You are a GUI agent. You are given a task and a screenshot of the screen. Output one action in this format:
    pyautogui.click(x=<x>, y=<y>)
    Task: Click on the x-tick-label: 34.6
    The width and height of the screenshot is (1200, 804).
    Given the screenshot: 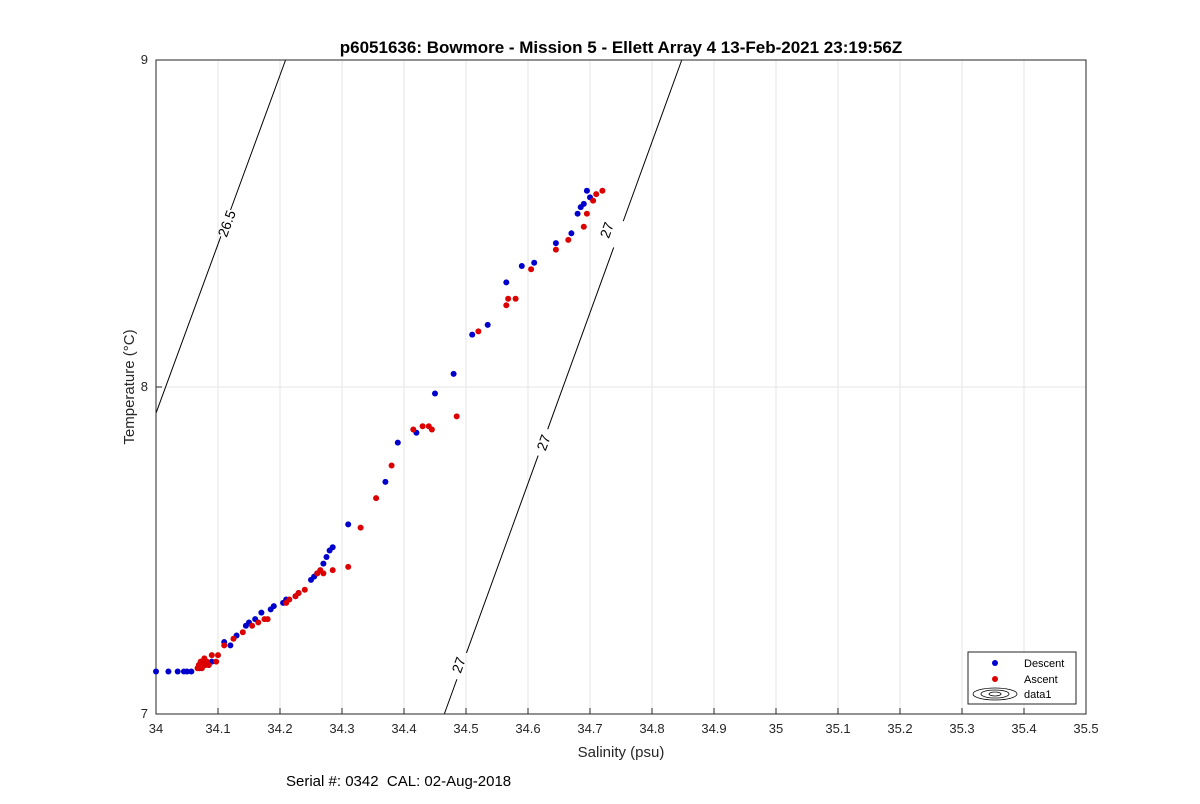 What is the action you would take?
    pyautogui.click(x=527, y=728)
    